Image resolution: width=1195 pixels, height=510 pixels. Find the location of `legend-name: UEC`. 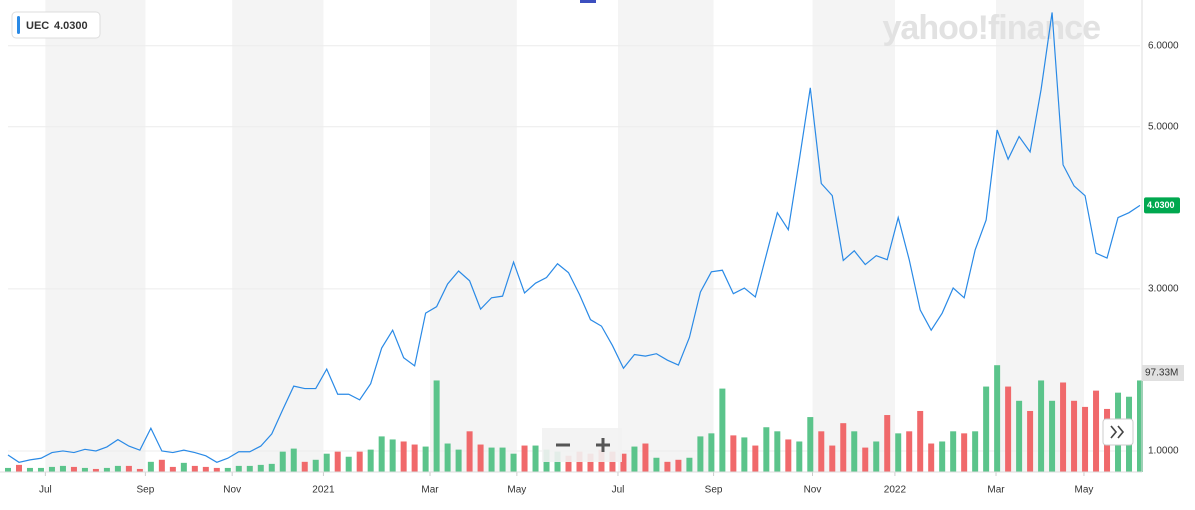

legend-name: UEC is located at coordinates (37, 26).